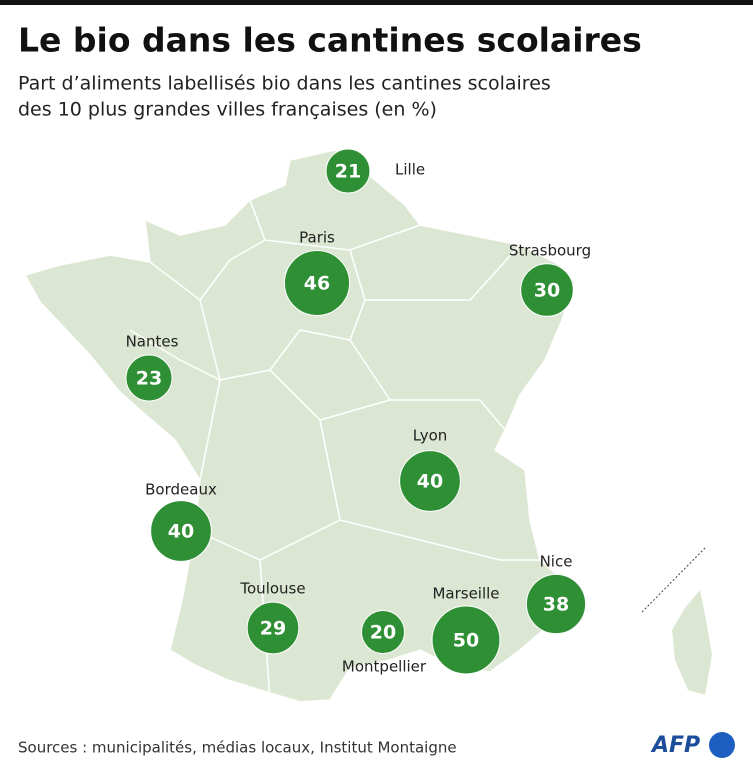 The width and height of the screenshot is (753, 772). I want to click on city-name: Lyon, so click(430, 436).